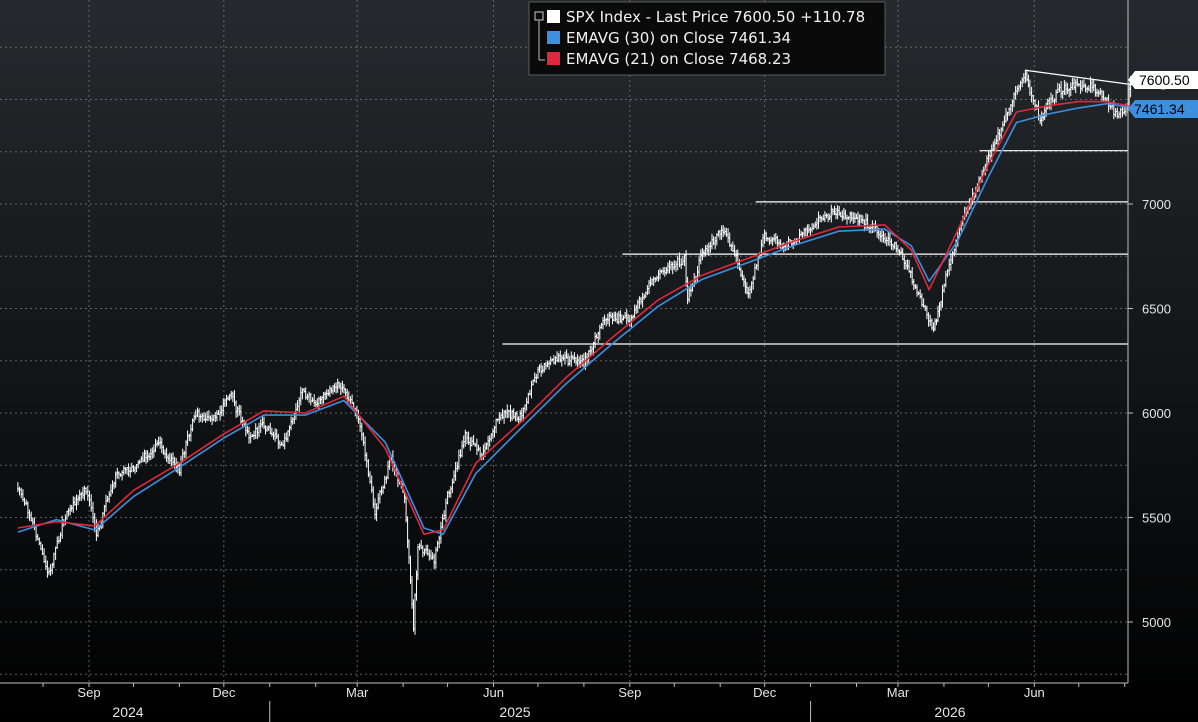 The image size is (1198, 722). What do you see at coordinates (127, 712) in the screenshot?
I see `year-label: 2024` at bounding box center [127, 712].